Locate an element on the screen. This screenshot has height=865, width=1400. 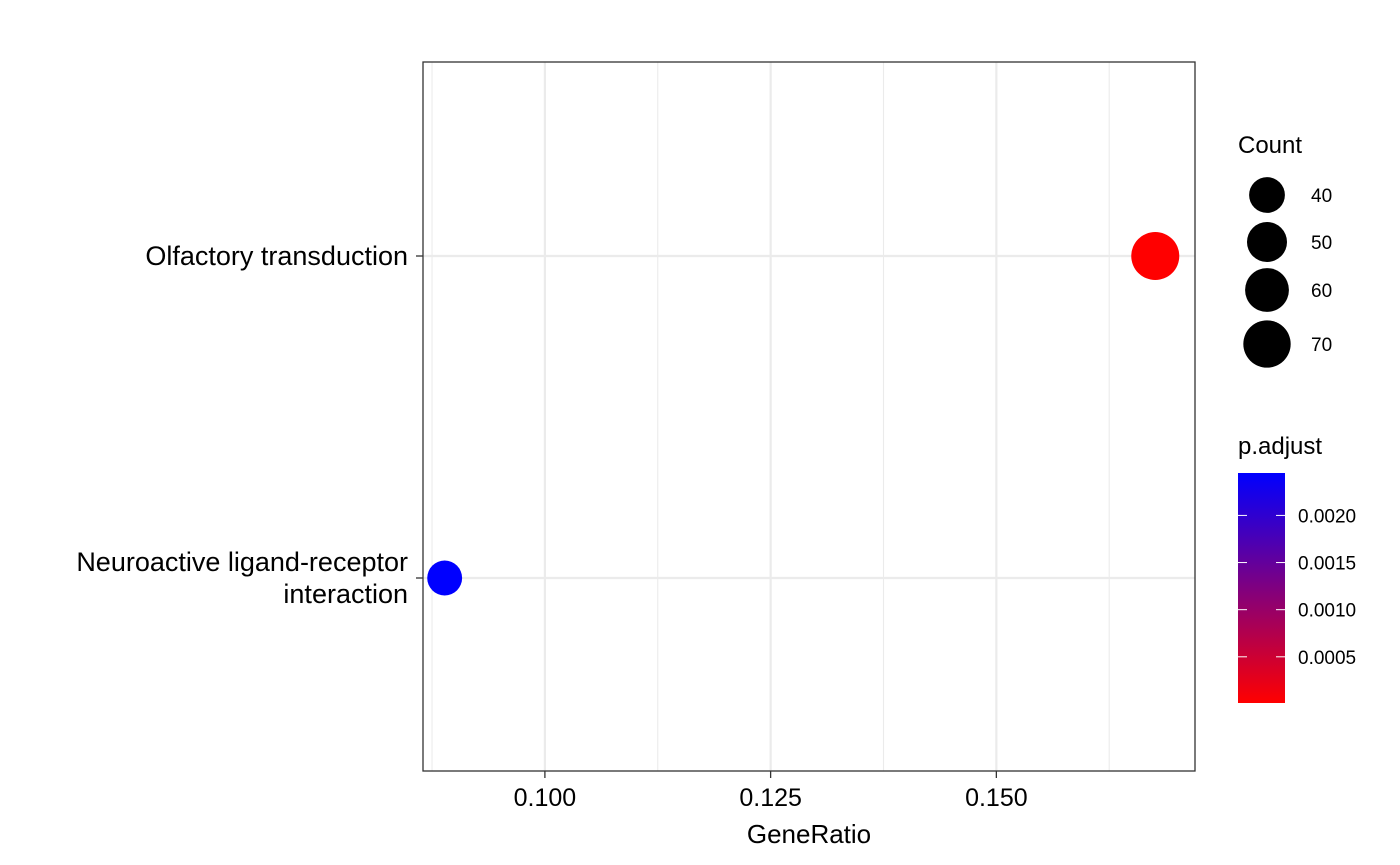
p-adjust-legend-label: 0.0015 is located at coordinates (1327, 564).